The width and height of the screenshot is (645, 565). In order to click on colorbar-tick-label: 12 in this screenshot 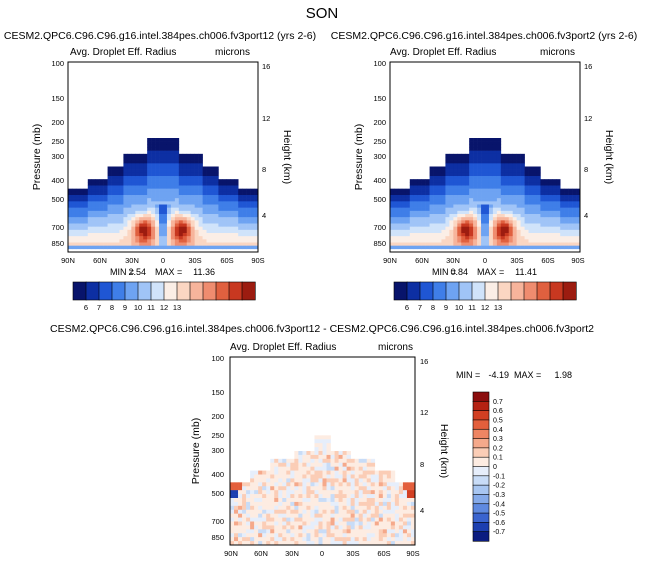, I will do `click(164, 307)`.